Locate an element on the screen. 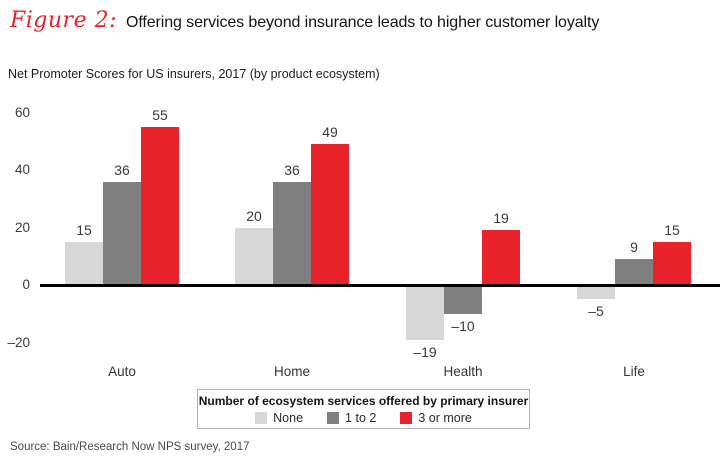  x-axis-line is located at coordinates (380, 285).